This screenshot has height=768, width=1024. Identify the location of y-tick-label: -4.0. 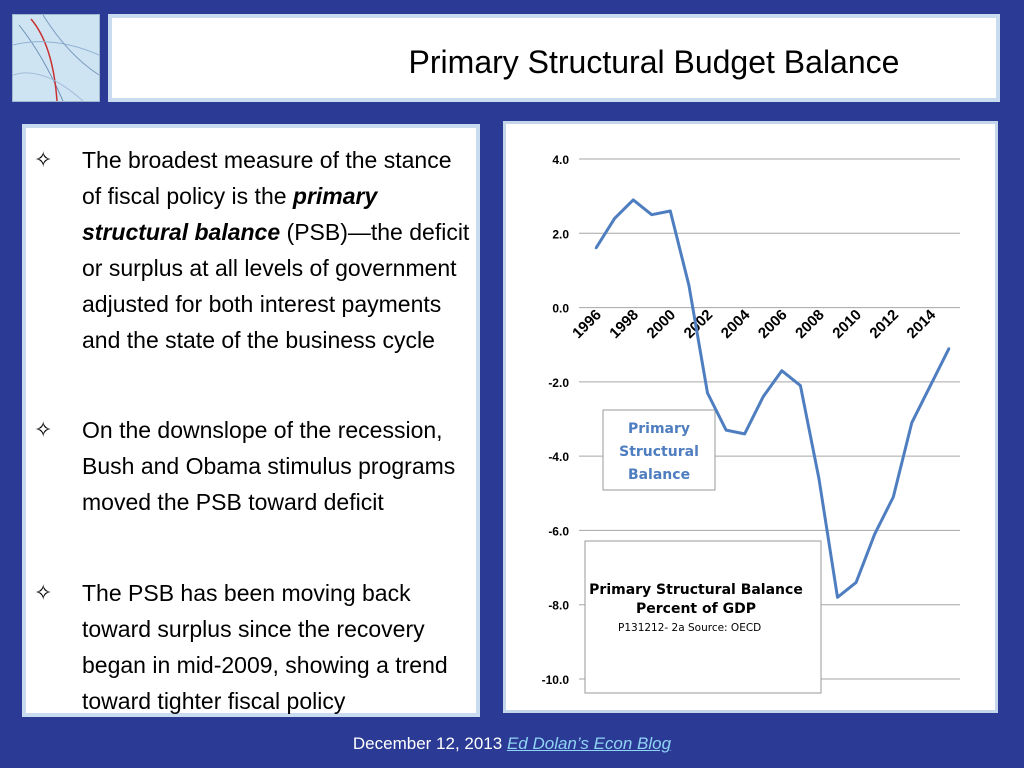
(558, 457).